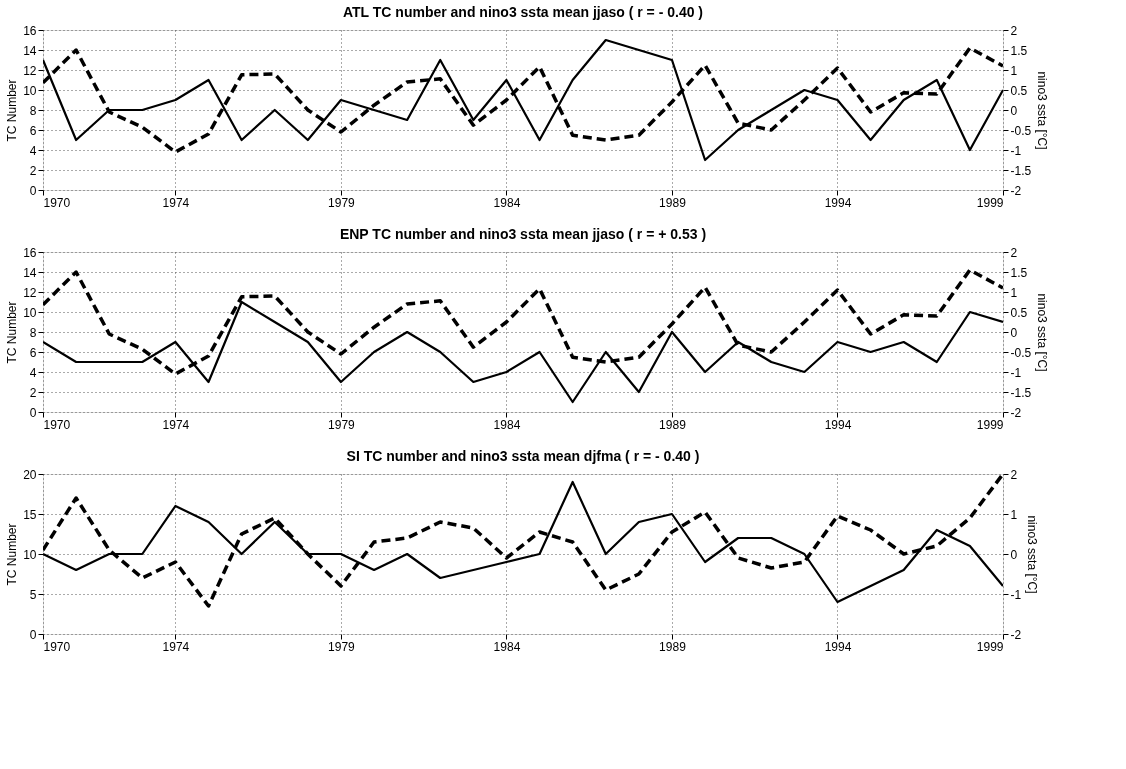 This screenshot has height=769, width=1126. What do you see at coordinates (523, 234) in the screenshot?
I see `chart-title: ENP TC number and nino3 ssta mean jjaso ( r = + 0.53 )` at bounding box center [523, 234].